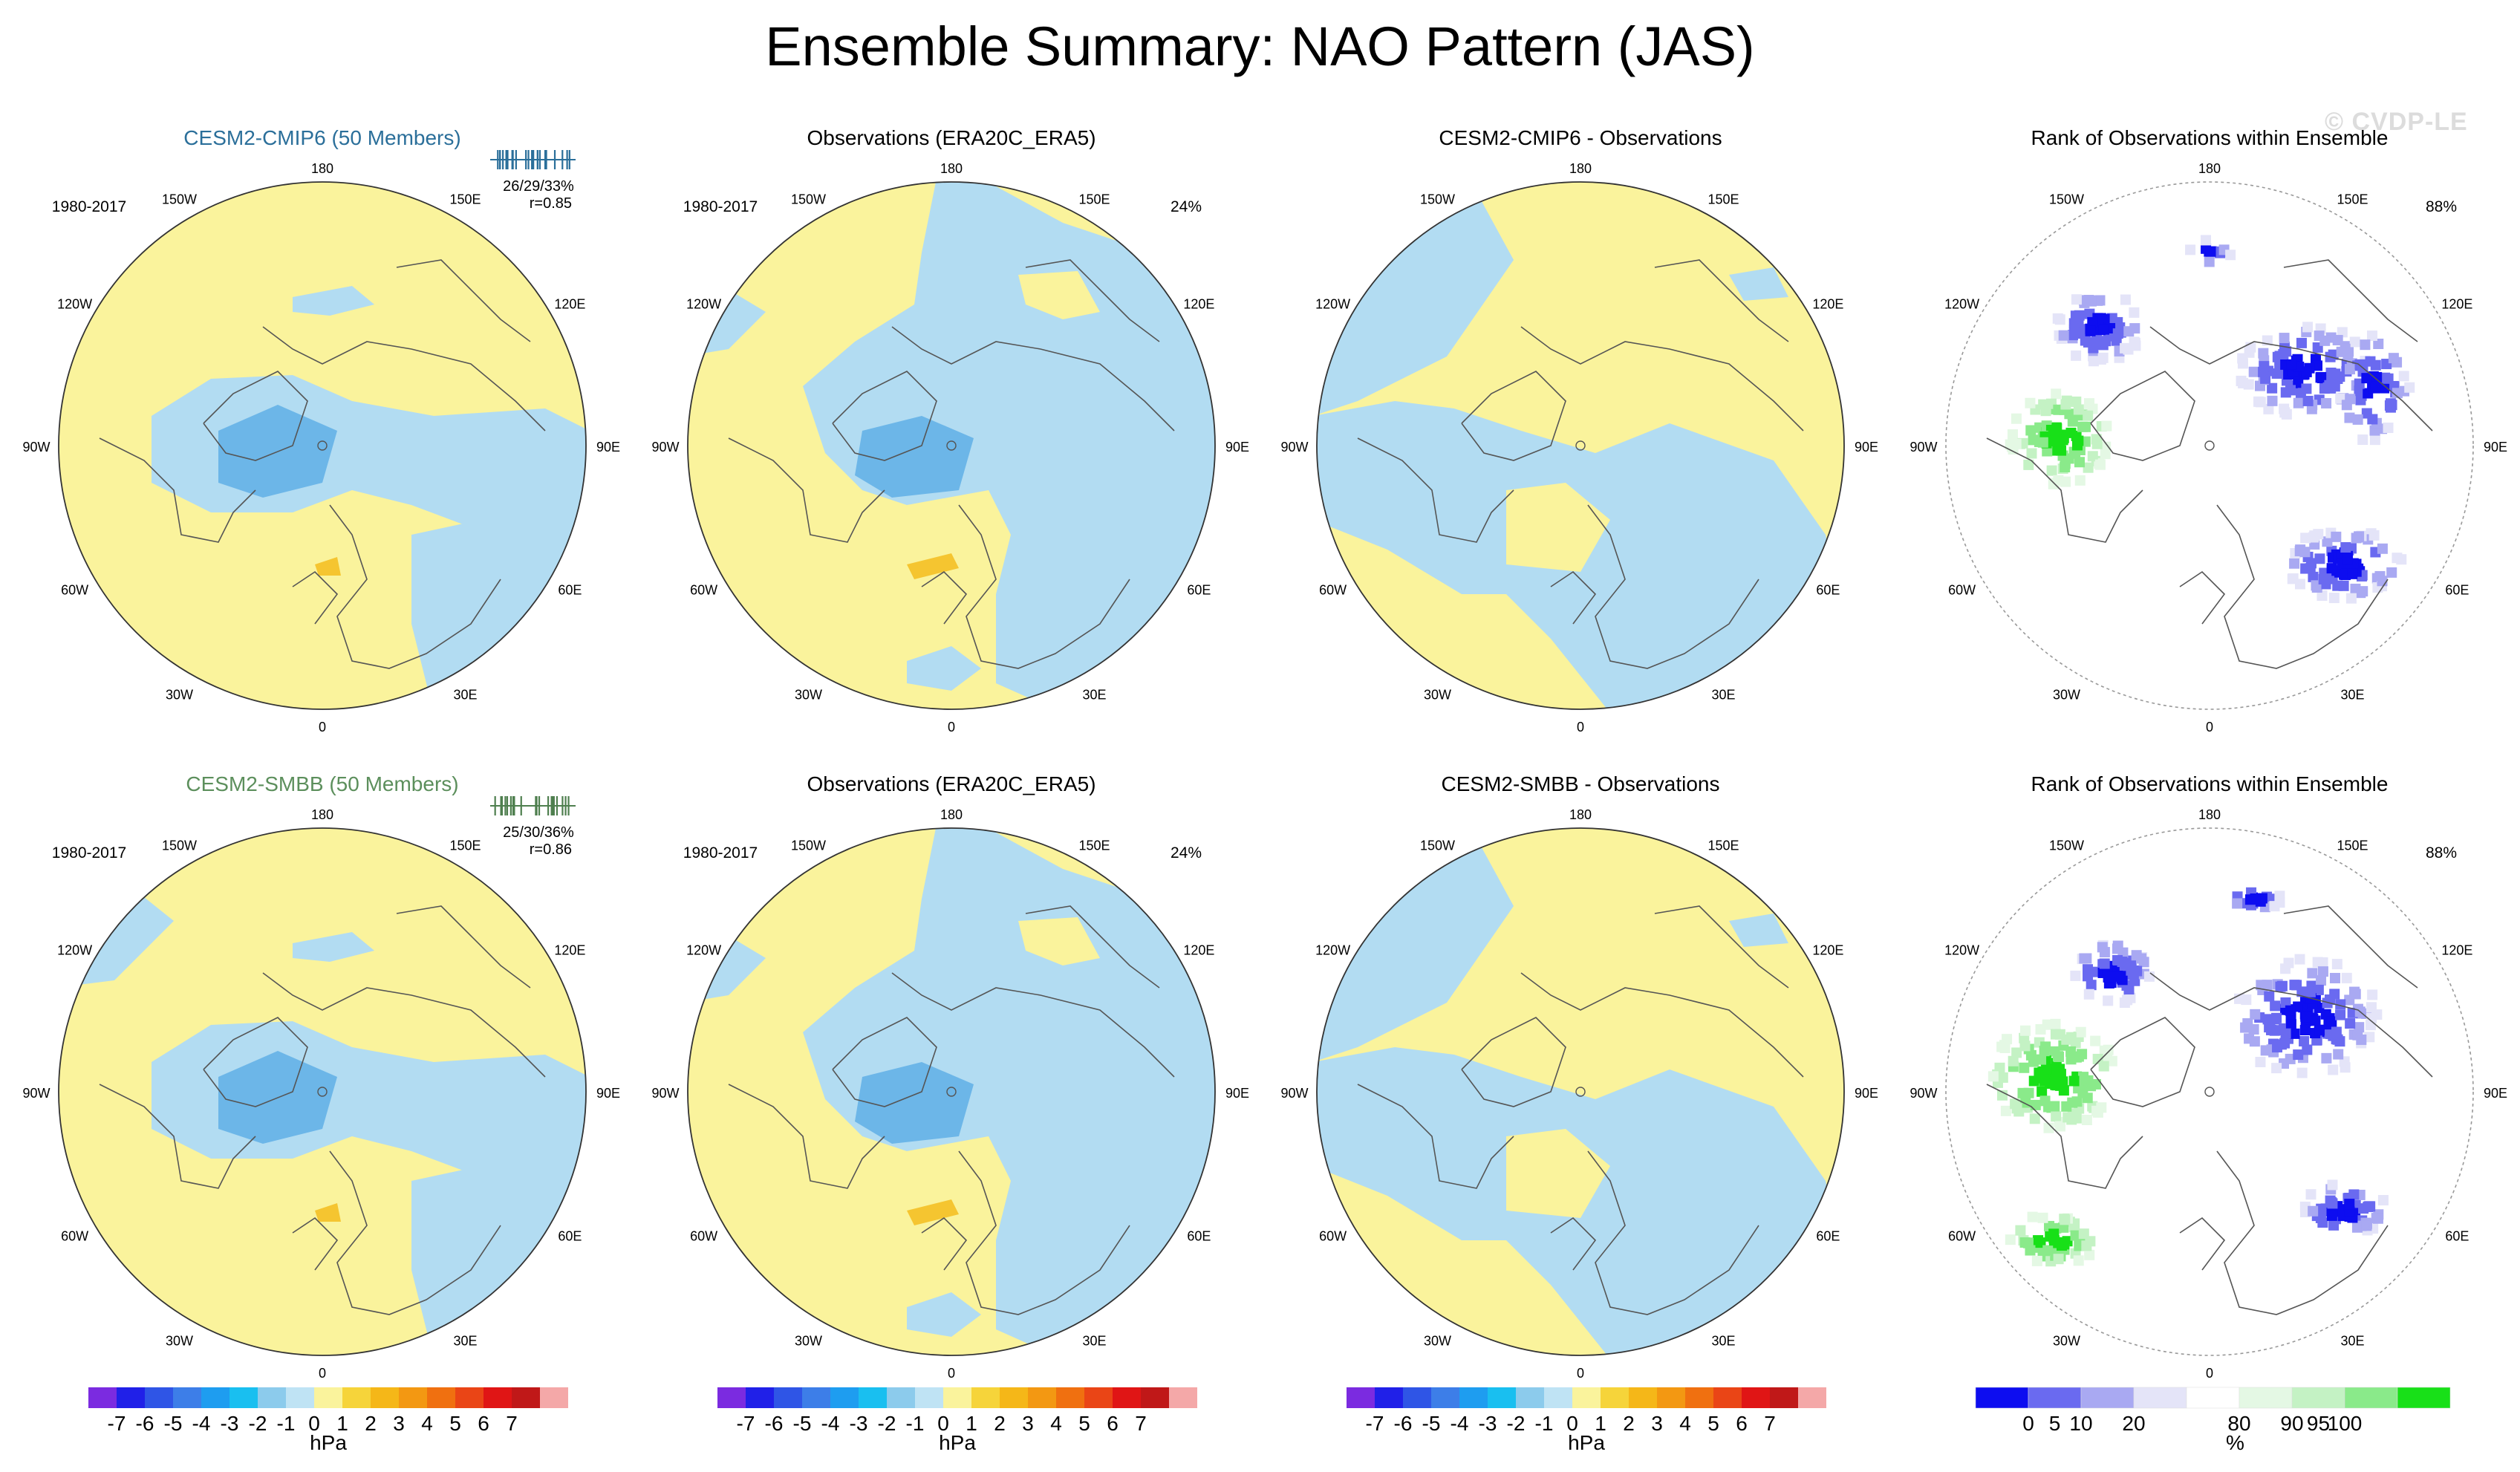 The width and height of the screenshot is (2520, 1472). Describe the element at coordinates (2208, 1094) in the screenshot. I see `rank-map-2: 180 150E 120E 90E 60E 30E 0 30W 60W 90W 120W 150W` at that location.